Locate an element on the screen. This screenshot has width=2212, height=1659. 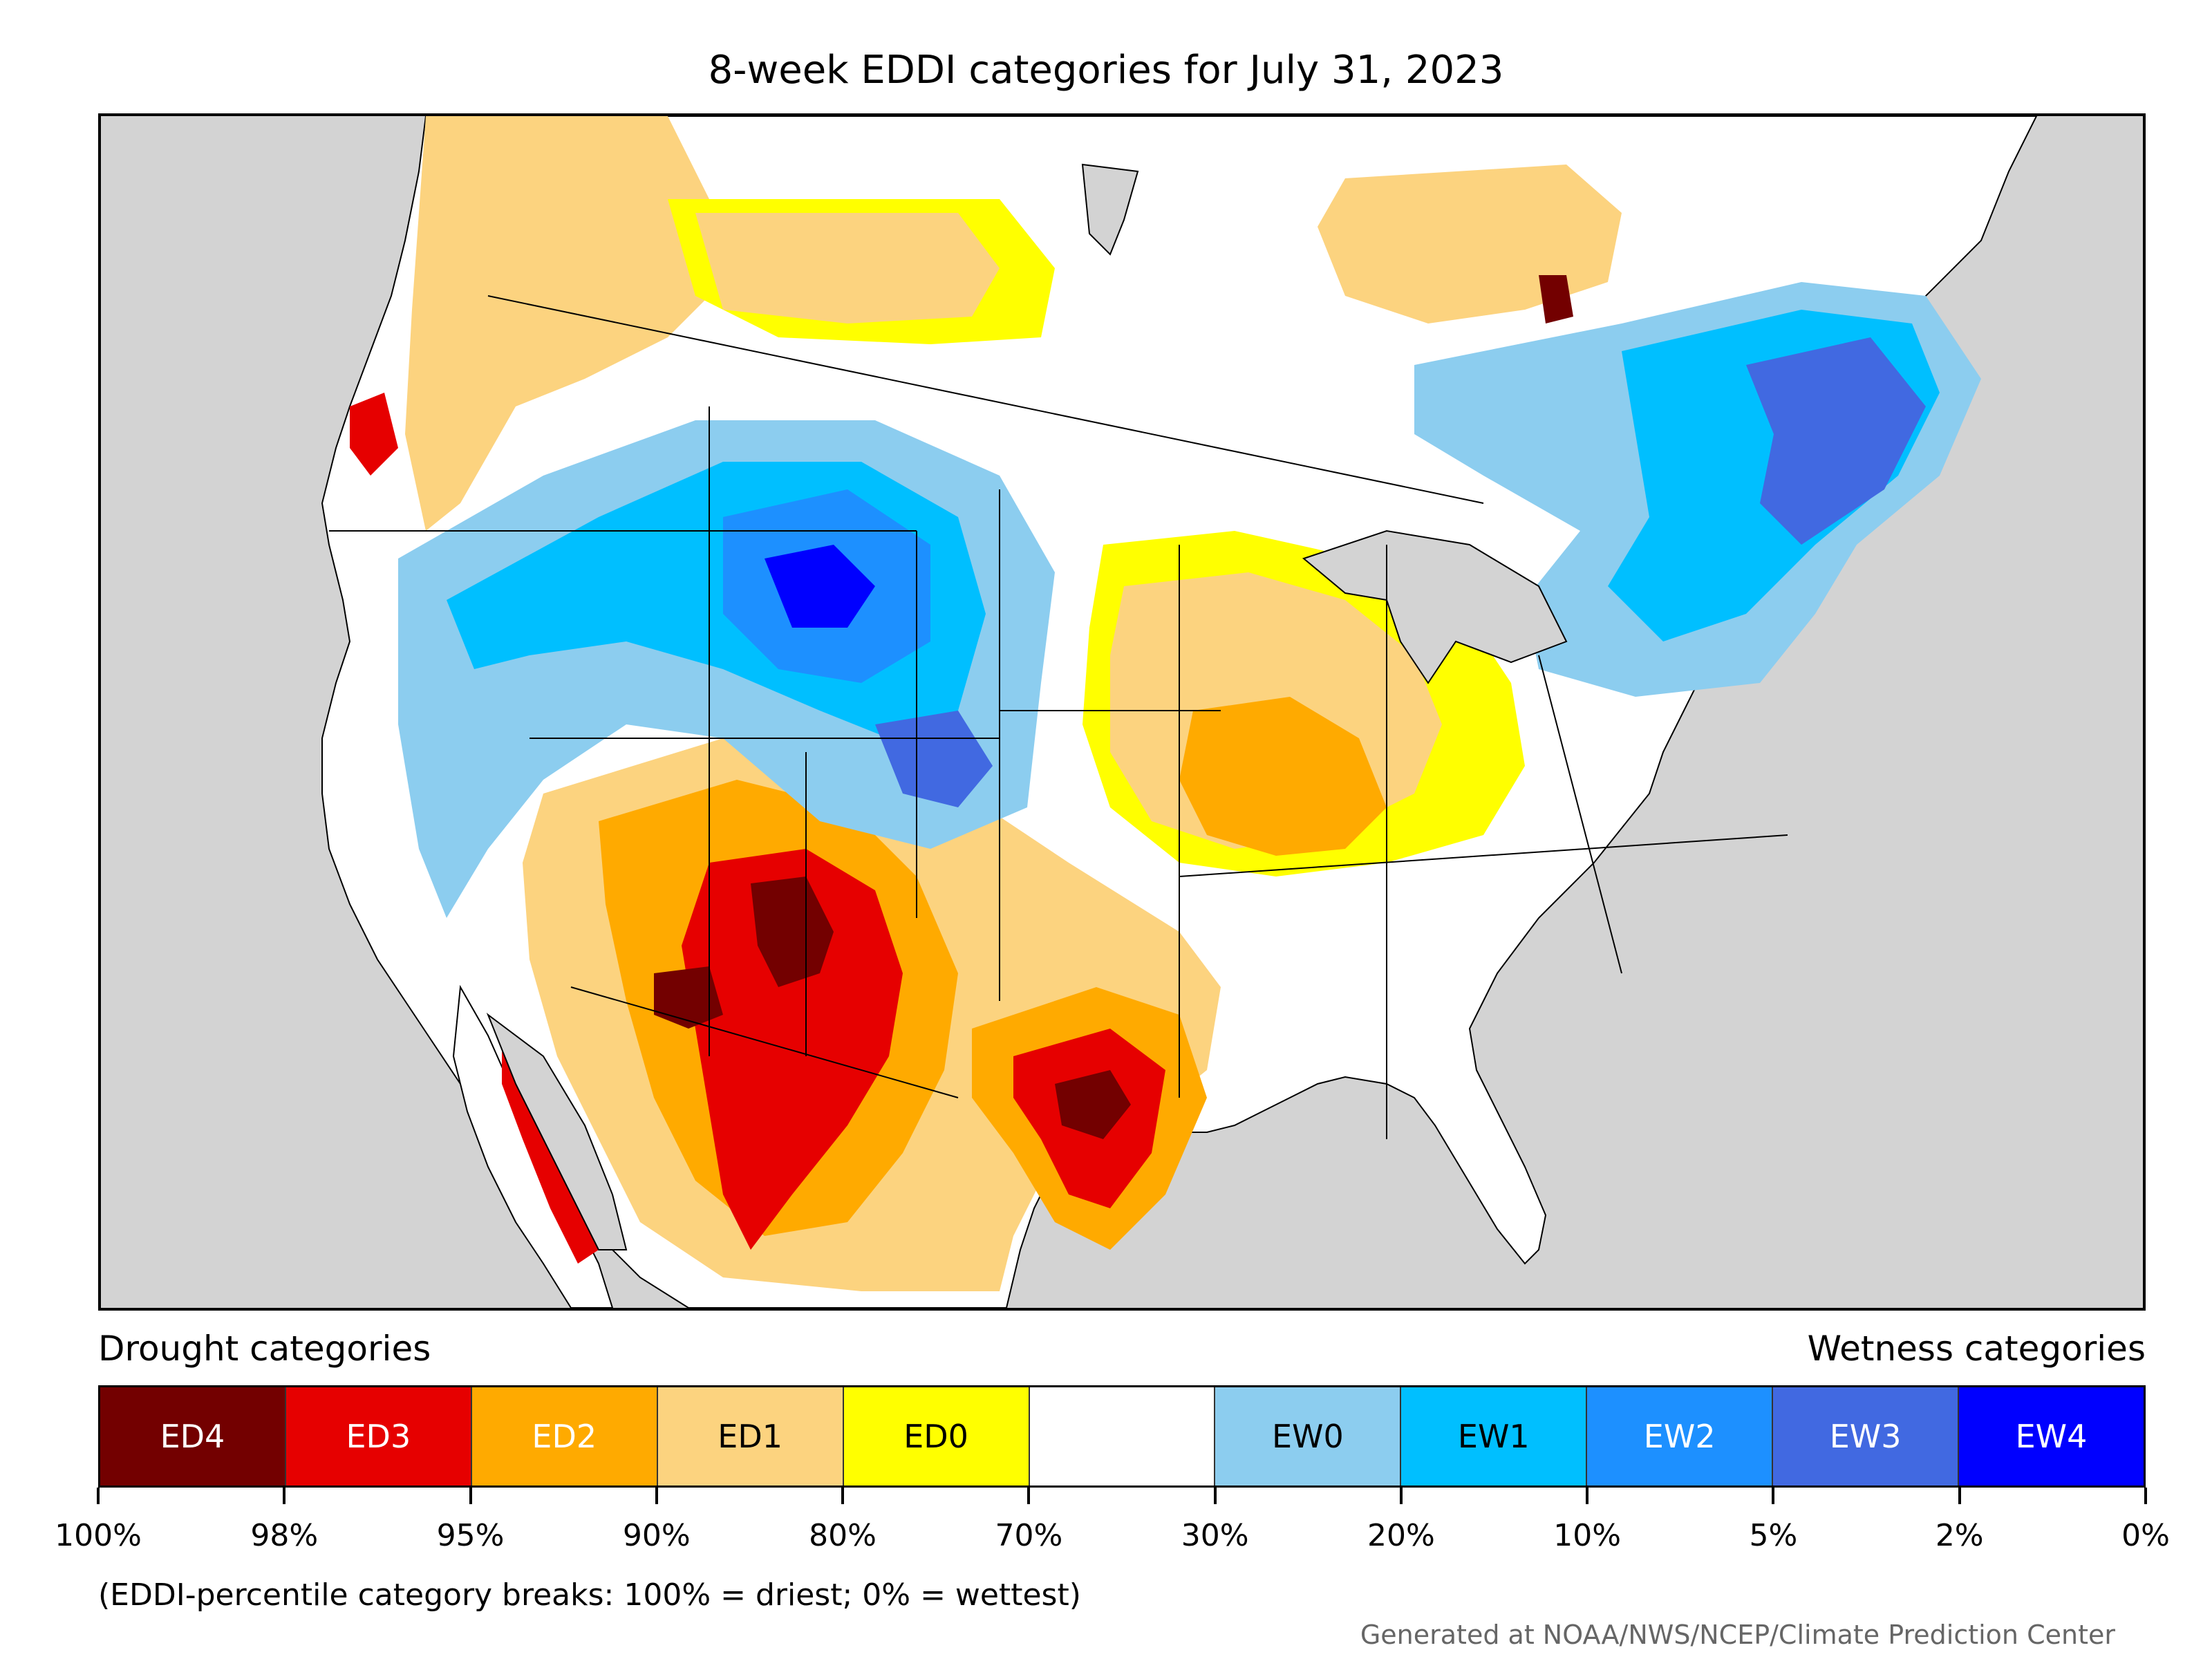
colorbar-cell-ew2: EW2 is located at coordinates (1680, 1436).